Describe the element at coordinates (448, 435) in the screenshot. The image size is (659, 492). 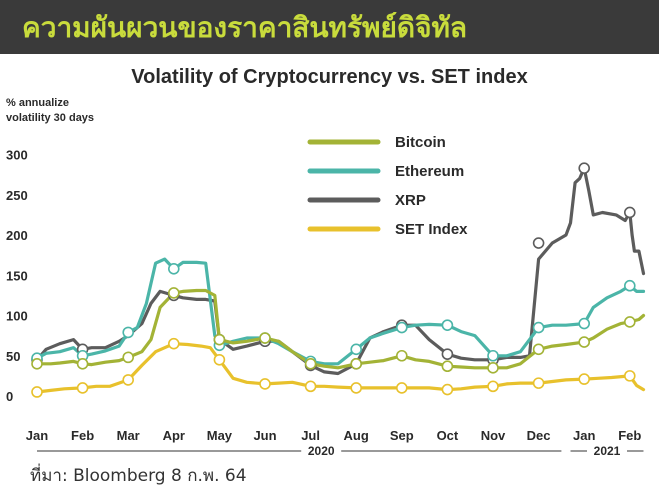
I see `x-tick-label: Oct` at that location.